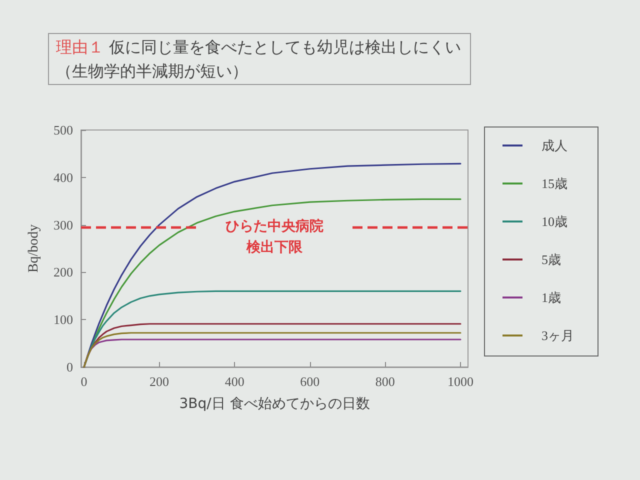 The image size is (640, 480). What do you see at coordinates (84, 381) in the screenshot?
I see `x-tick-label: 0` at bounding box center [84, 381].